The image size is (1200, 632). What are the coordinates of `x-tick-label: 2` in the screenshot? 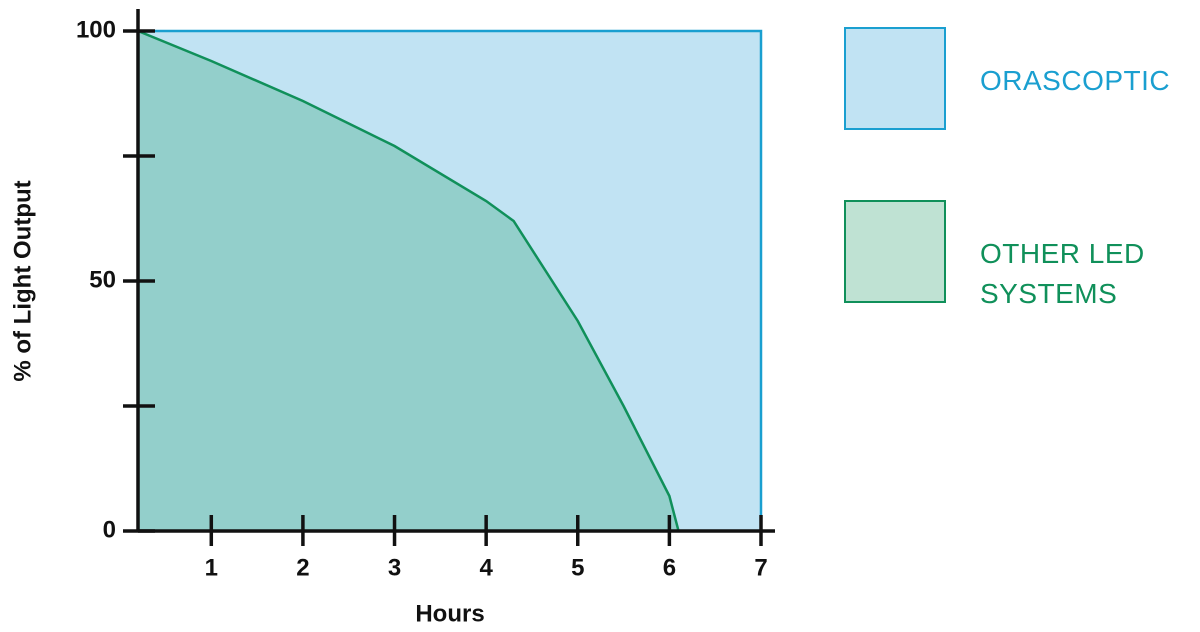 It's located at (302, 567).